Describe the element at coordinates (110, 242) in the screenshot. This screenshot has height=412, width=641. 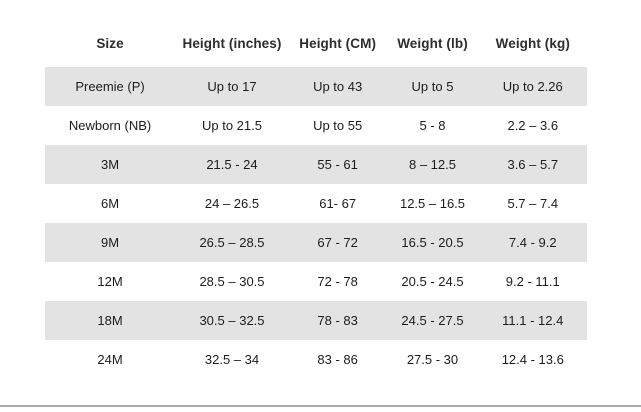
I see `cell-size: 9M` at that location.